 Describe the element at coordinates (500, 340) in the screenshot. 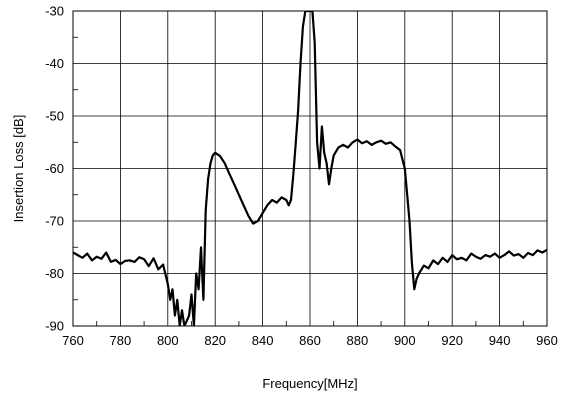

I see `x-tick-label: 940` at that location.